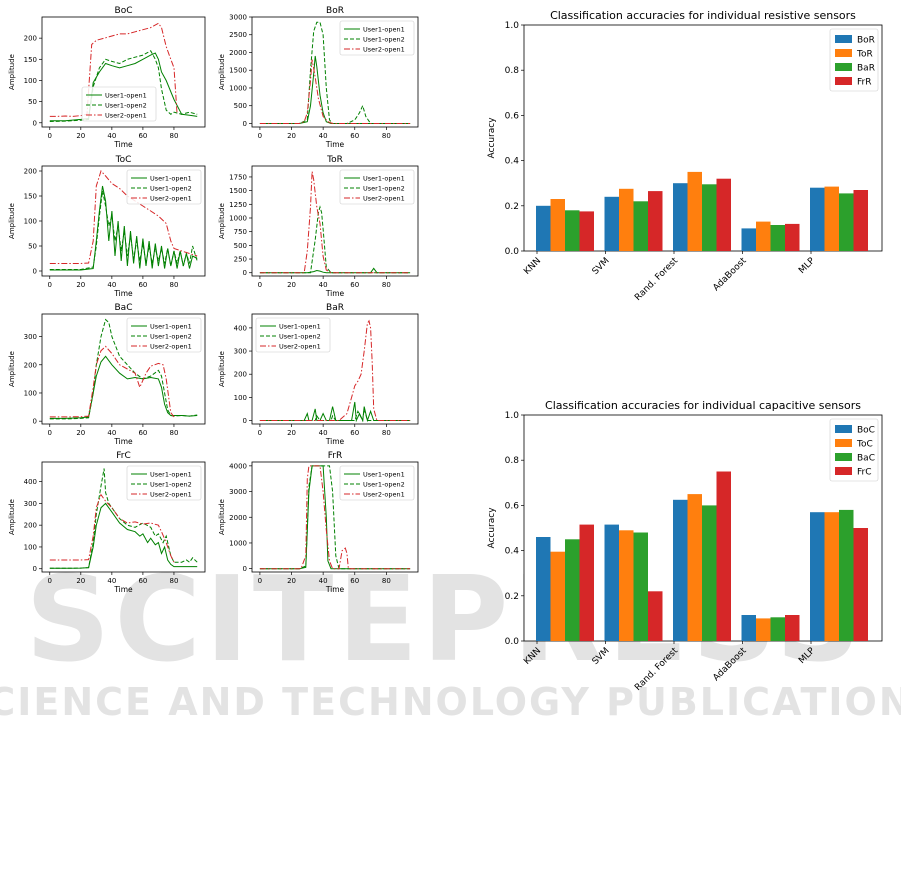  I want to click on chart-title: BoR, so click(335, 11).